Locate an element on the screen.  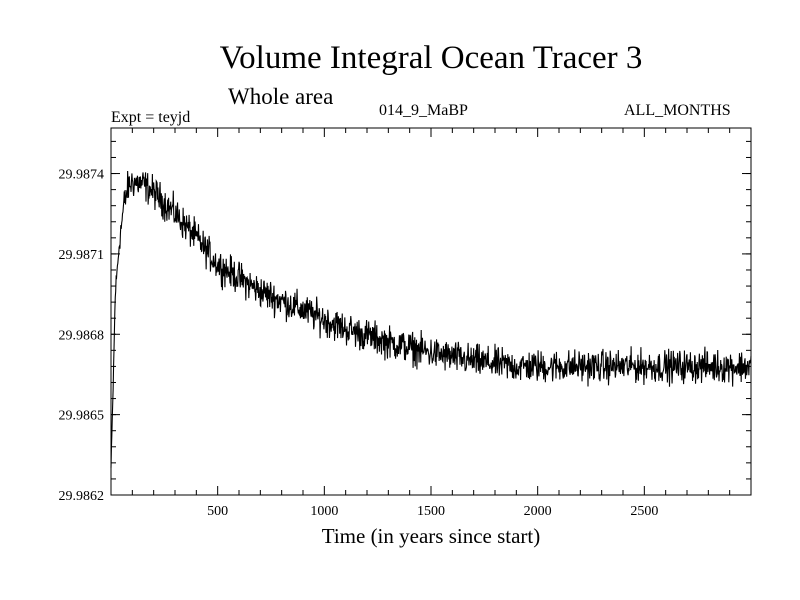
y-tick-label: 29.9865 is located at coordinates (82, 416).